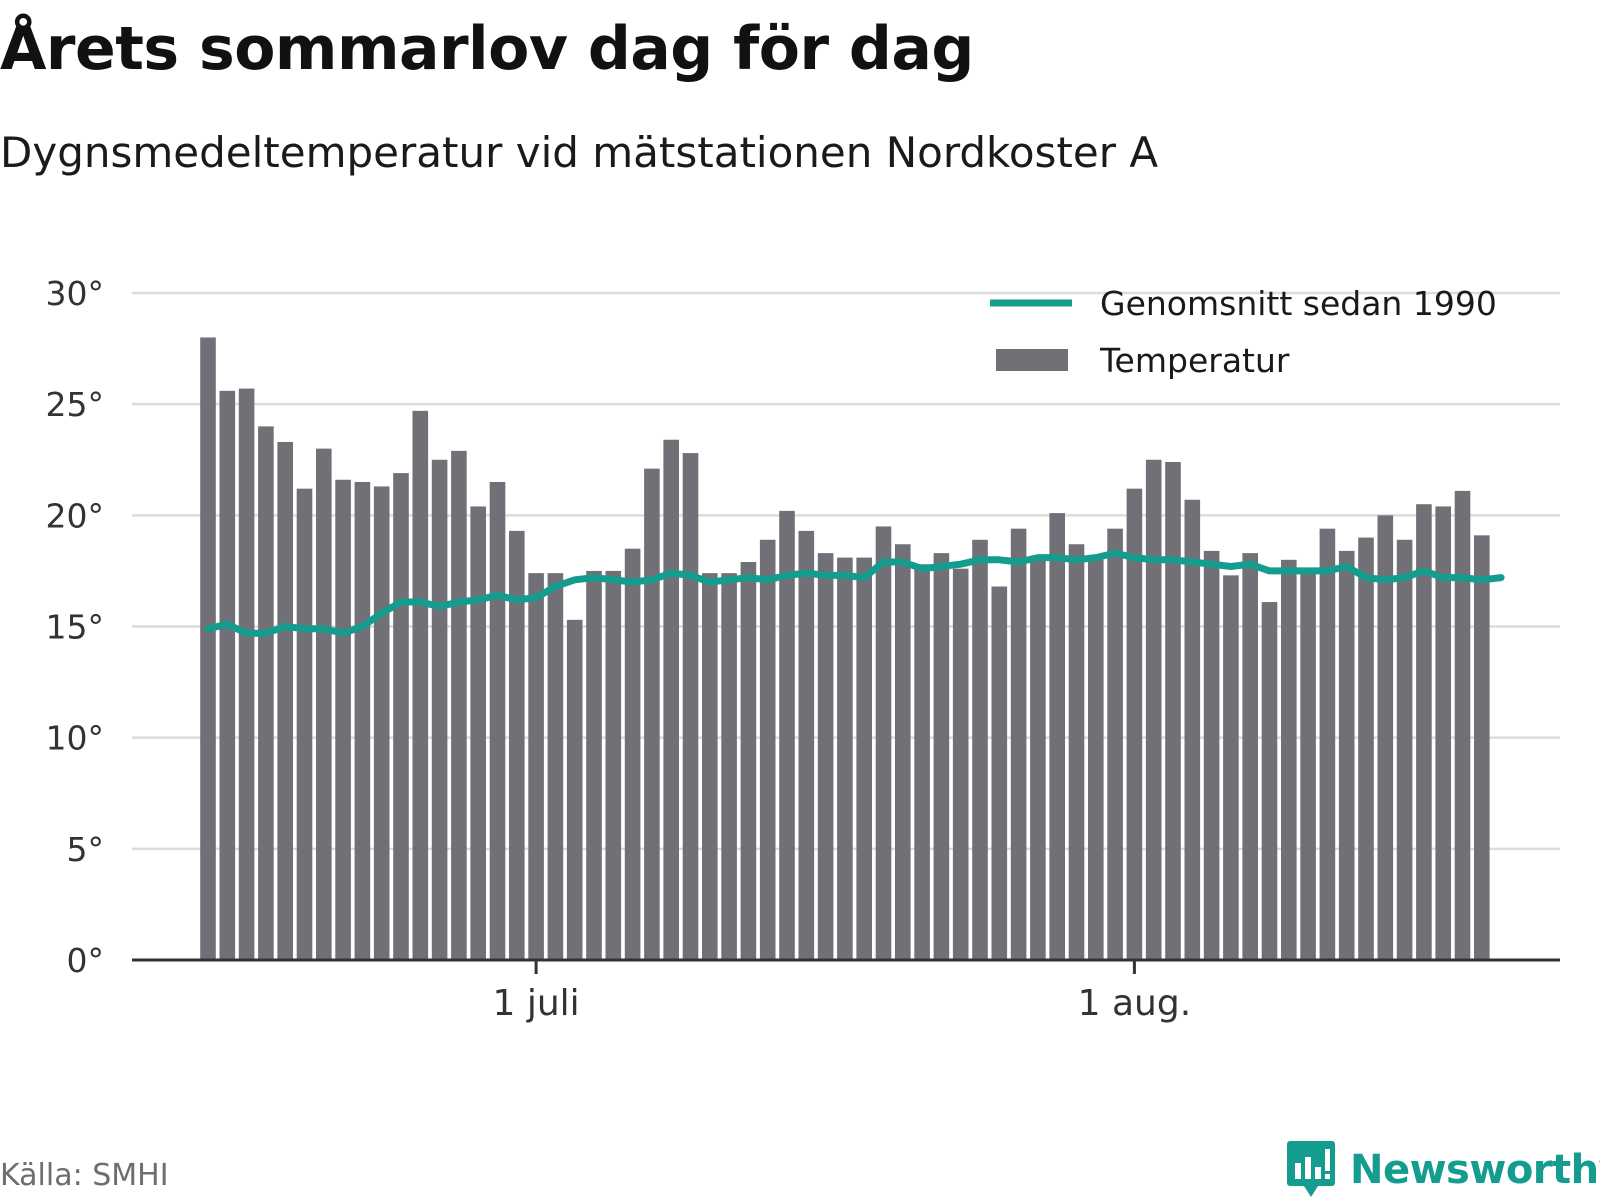 This screenshot has height=1202, width=1600. Describe the element at coordinates (75, 738) in the screenshot. I see `y-tick-label: 10°` at that location.